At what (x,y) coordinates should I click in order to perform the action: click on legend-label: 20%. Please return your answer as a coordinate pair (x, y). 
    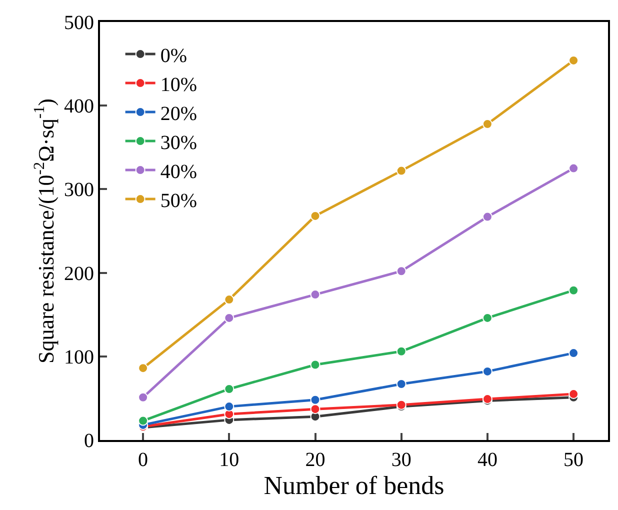
    Looking at the image, I should click on (178, 113).